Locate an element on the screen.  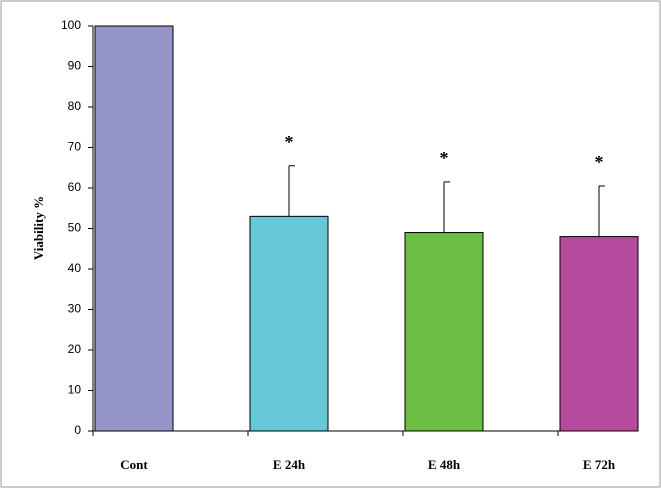
y-tick-label: 30 is located at coordinates (75, 309).